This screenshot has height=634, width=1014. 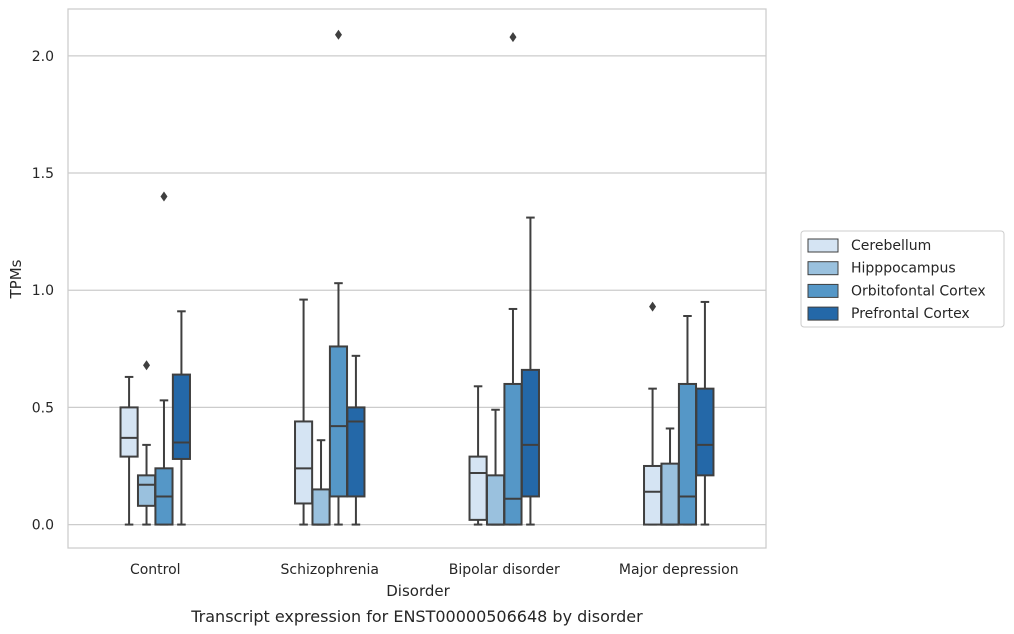 I want to click on y-axis-label: TPMs, so click(x=16, y=279).